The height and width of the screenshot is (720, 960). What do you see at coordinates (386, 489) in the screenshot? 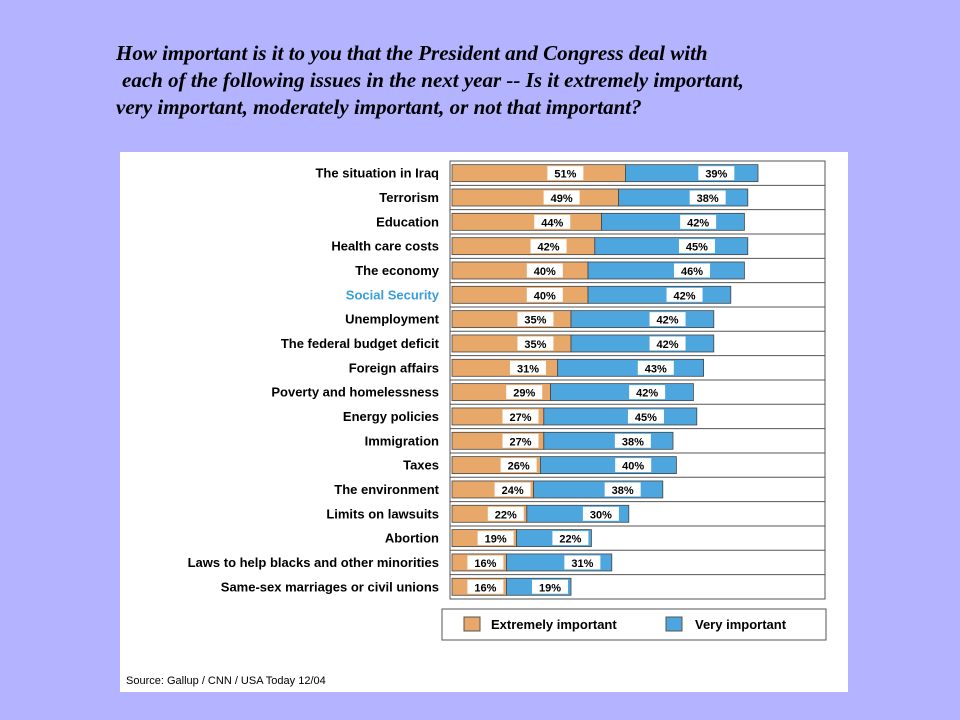
I see `category-label: The environment` at bounding box center [386, 489].